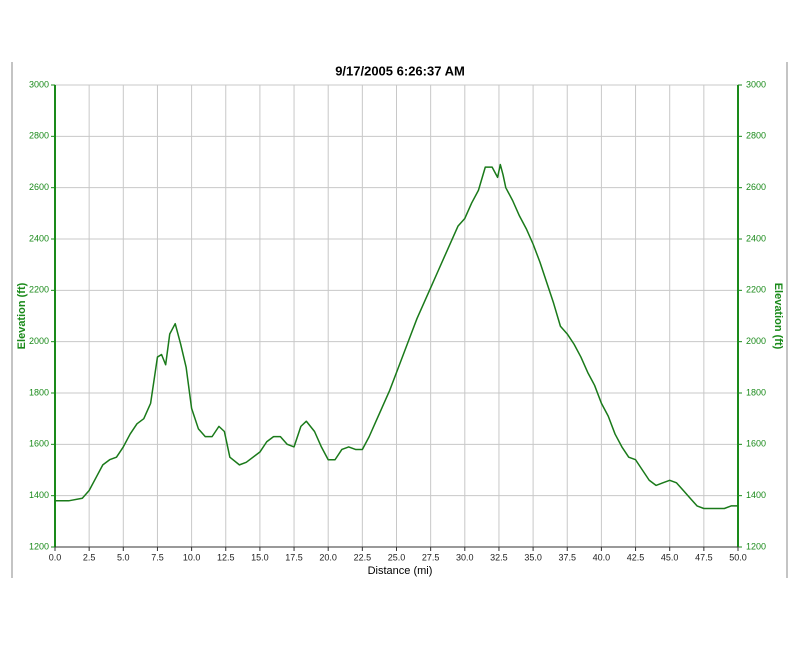  What do you see at coordinates (756, 495) in the screenshot?
I see `y2-tick-label: 1400` at bounding box center [756, 495].